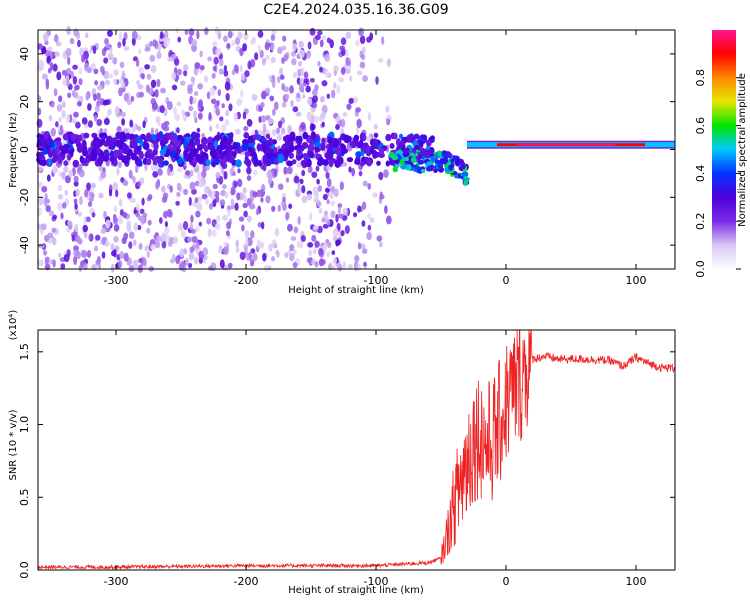 This screenshot has width=750, height=600. What do you see at coordinates (376, 280) in the screenshot?
I see `spectrogram-x-tick-label: -100` at bounding box center [376, 280].